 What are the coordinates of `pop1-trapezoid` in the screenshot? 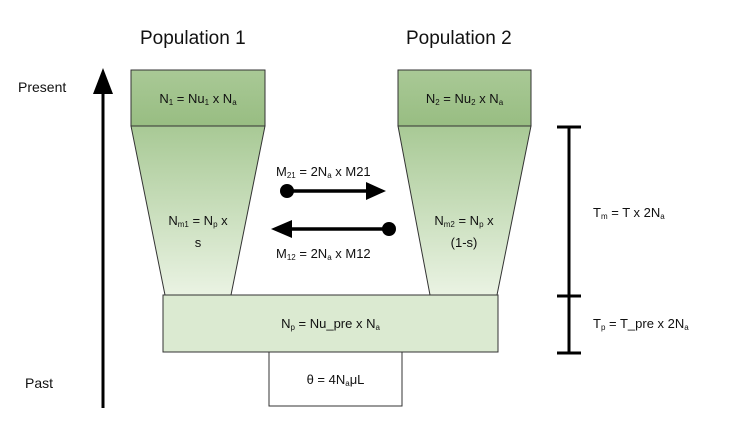 It's located at (198, 210).